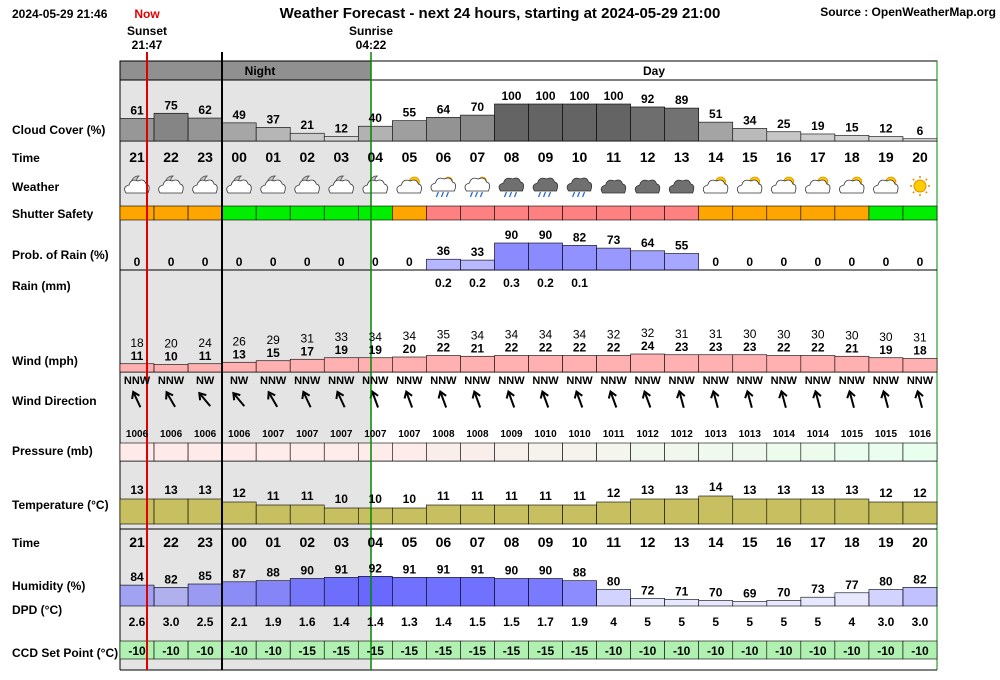 The width and height of the screenshot is (1000, 680). I want to click on wind-gust-value: 24, so click(205, 343).